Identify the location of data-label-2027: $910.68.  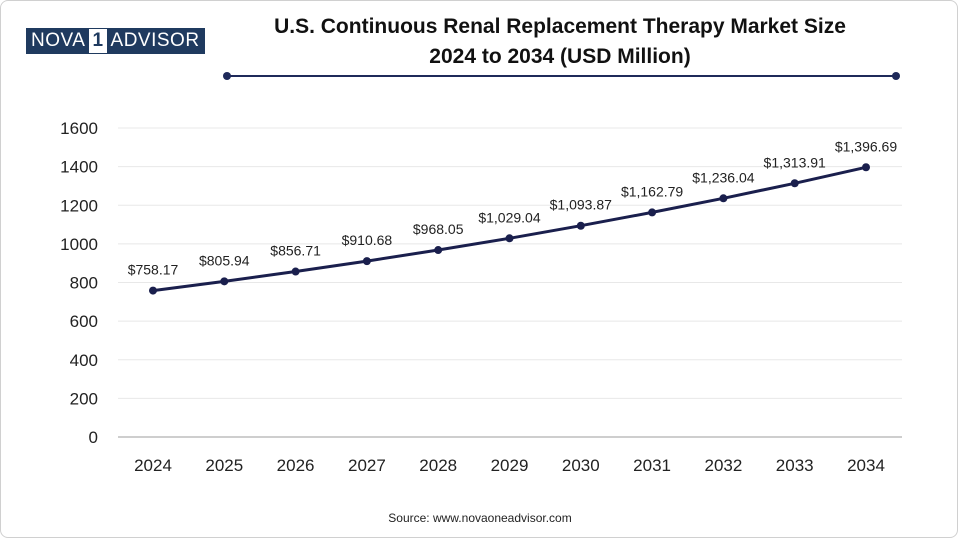
(367, 240).